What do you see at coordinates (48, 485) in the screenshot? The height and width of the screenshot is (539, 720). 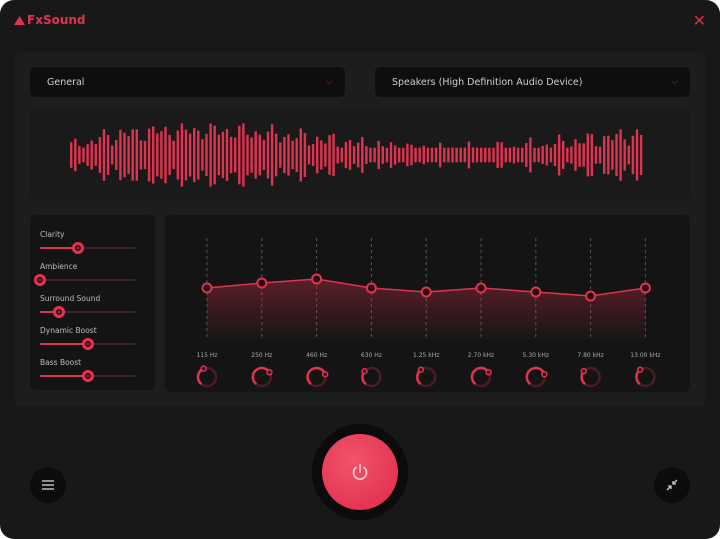 I see `menu-button` at bounding box center [48, 485].